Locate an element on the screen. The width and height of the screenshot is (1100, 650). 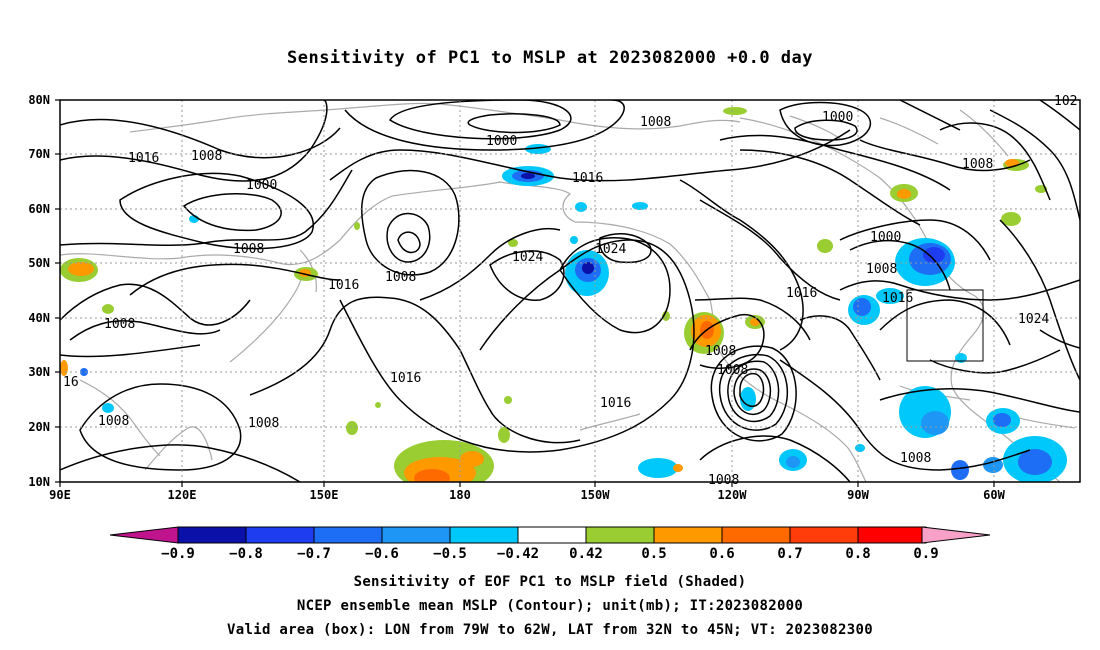
lat-tick-label: 50N is located at coordinates (39, 263).